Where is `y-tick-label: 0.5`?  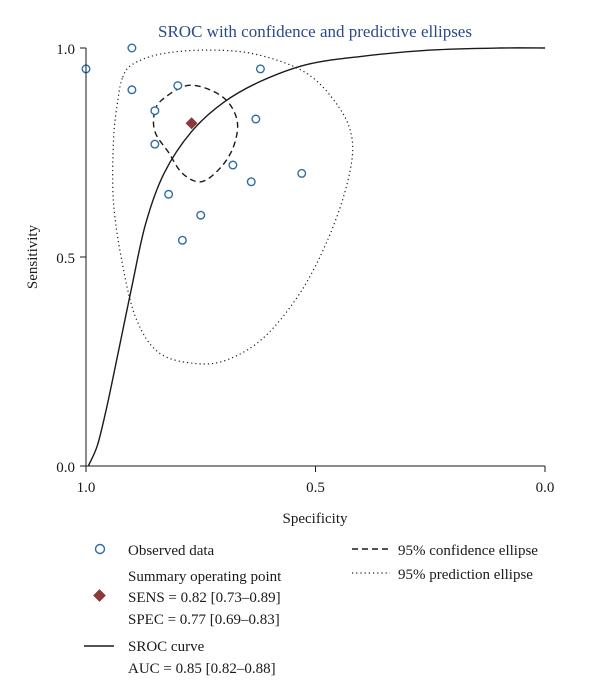 y-tick-label: 0.5 is located at coordinates (65, 259).